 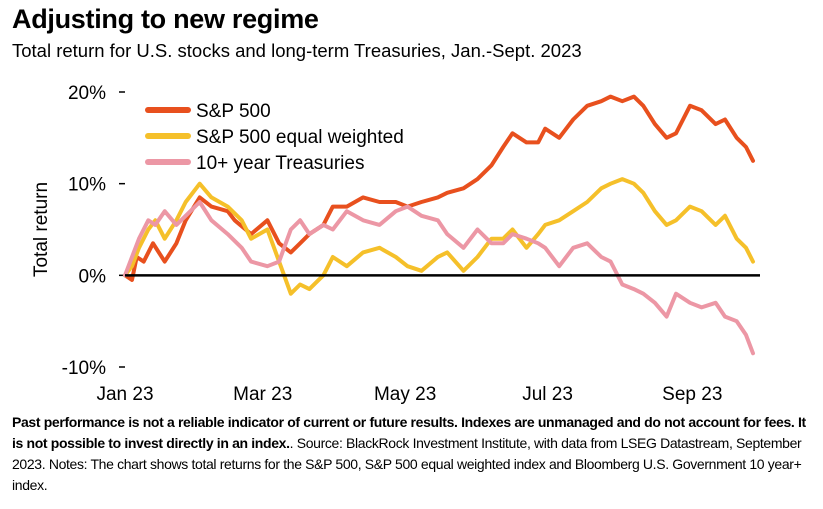 I want to click on y-tick-label: 10%, so click(x=87, y=185).